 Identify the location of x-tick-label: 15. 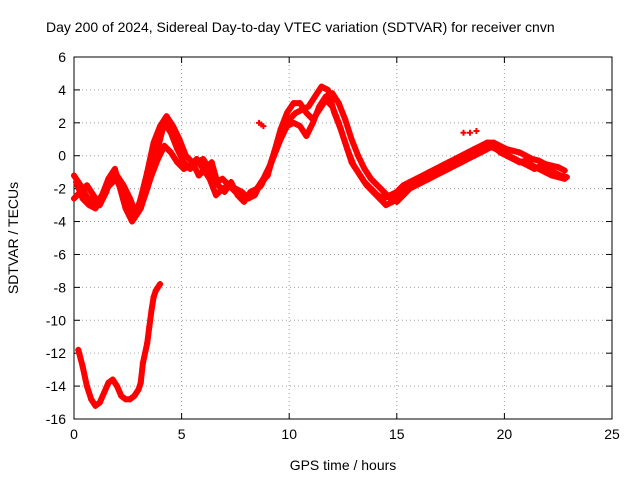
(397, 434).